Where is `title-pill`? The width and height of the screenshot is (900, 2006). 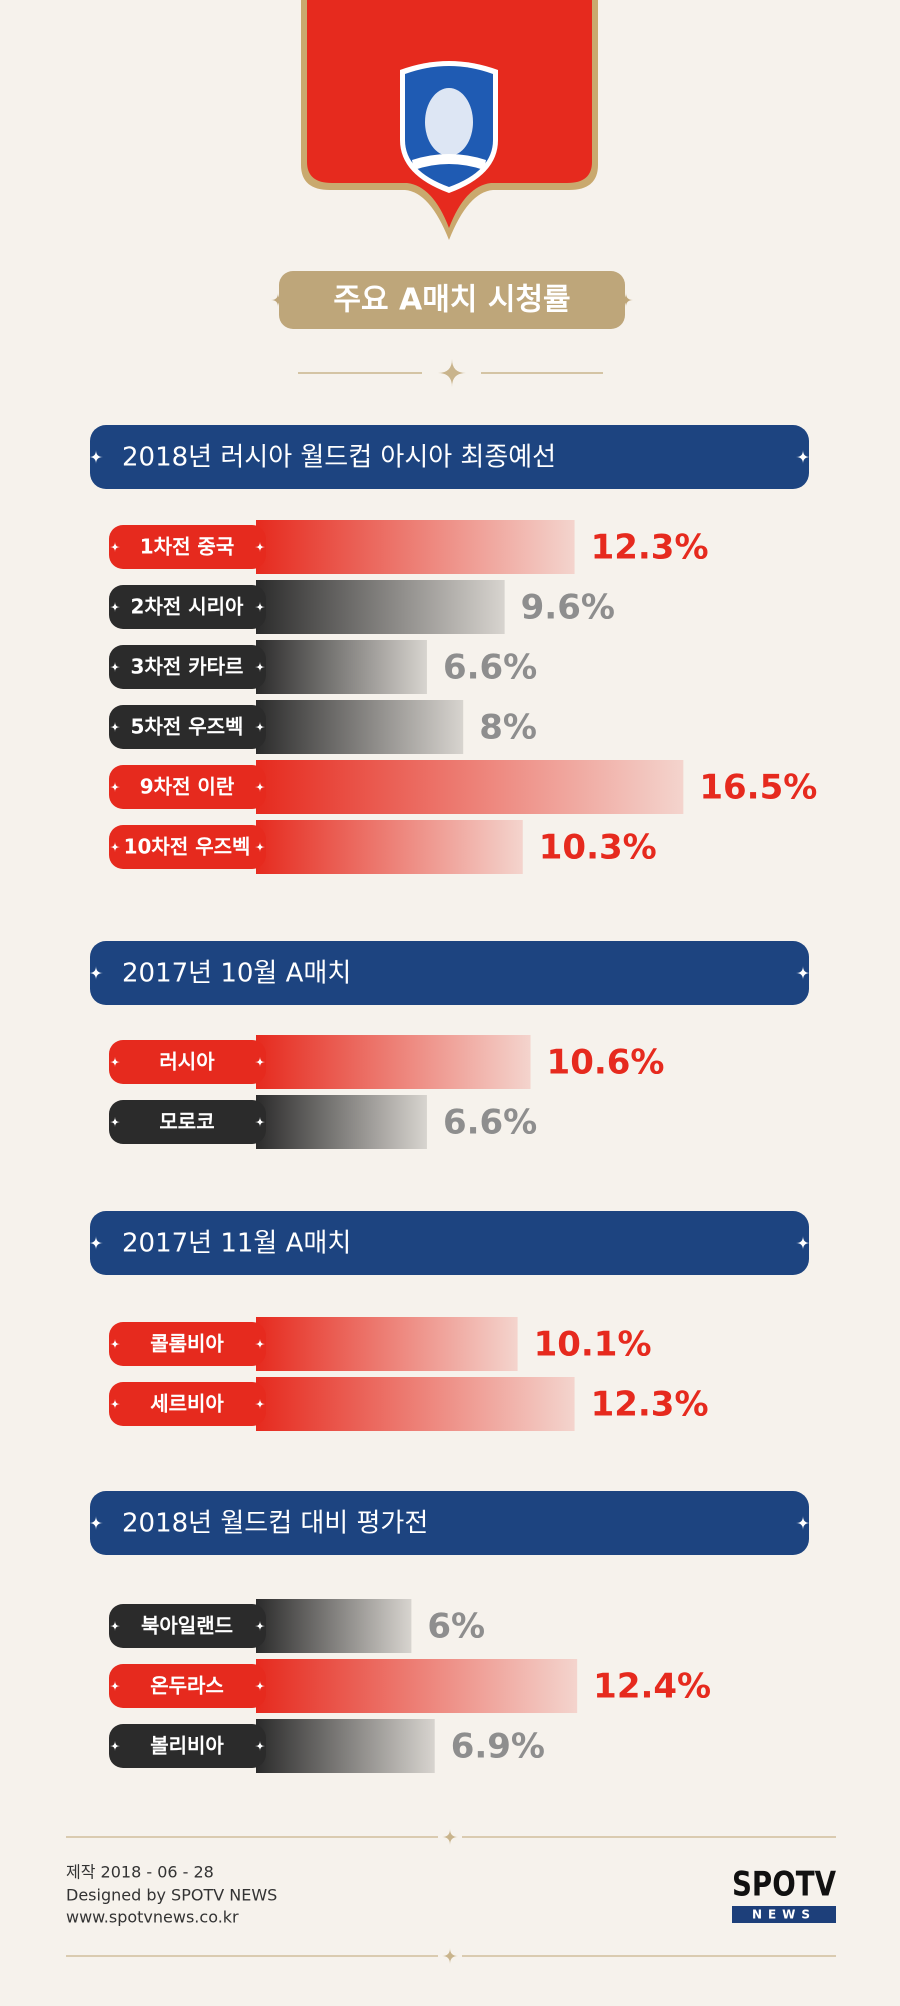 title-pill is located at coordinates (452, 300).